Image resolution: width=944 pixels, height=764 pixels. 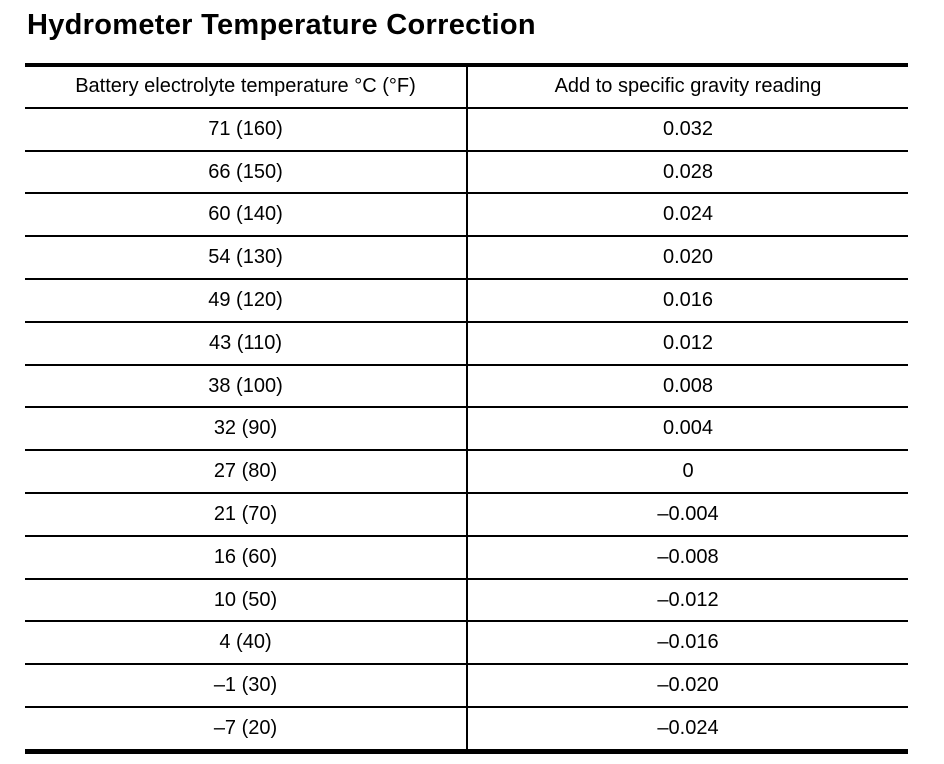 I want to click on temperature-cell: 66 (150), so click(x=246, y=172).